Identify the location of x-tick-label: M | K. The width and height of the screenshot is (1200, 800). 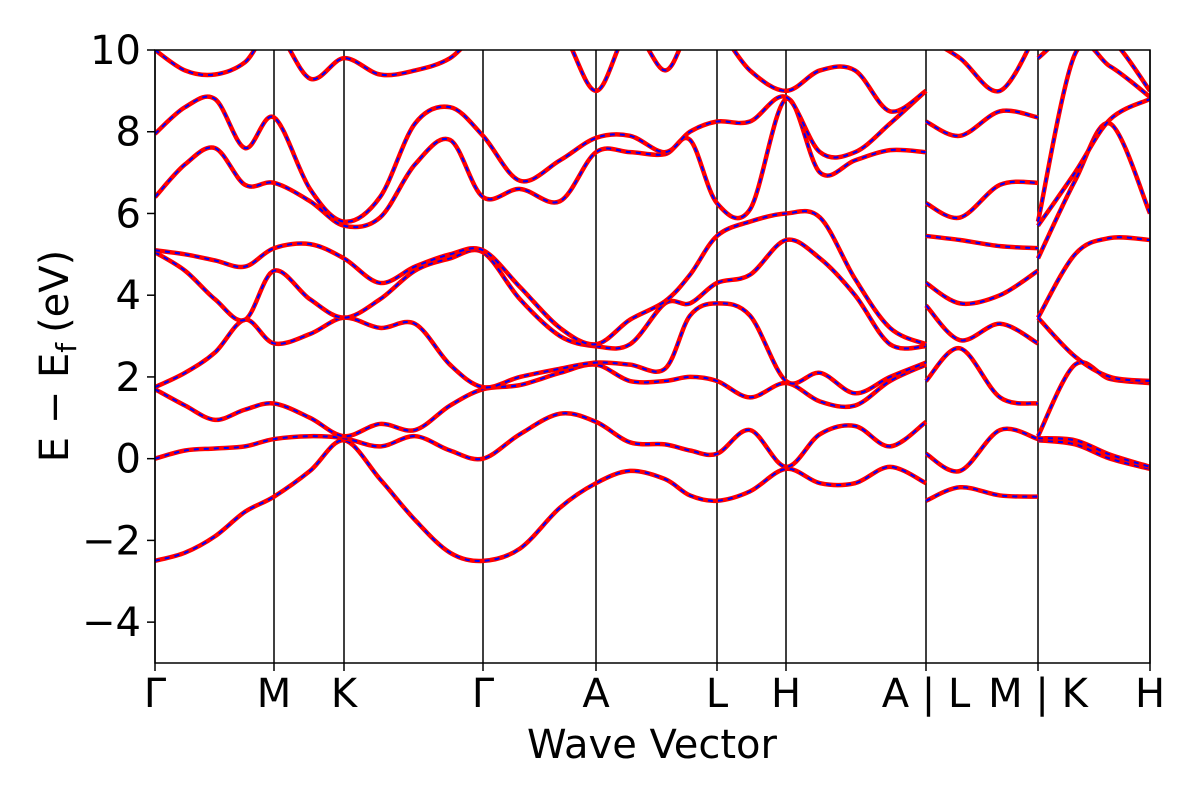
(1038, 694).